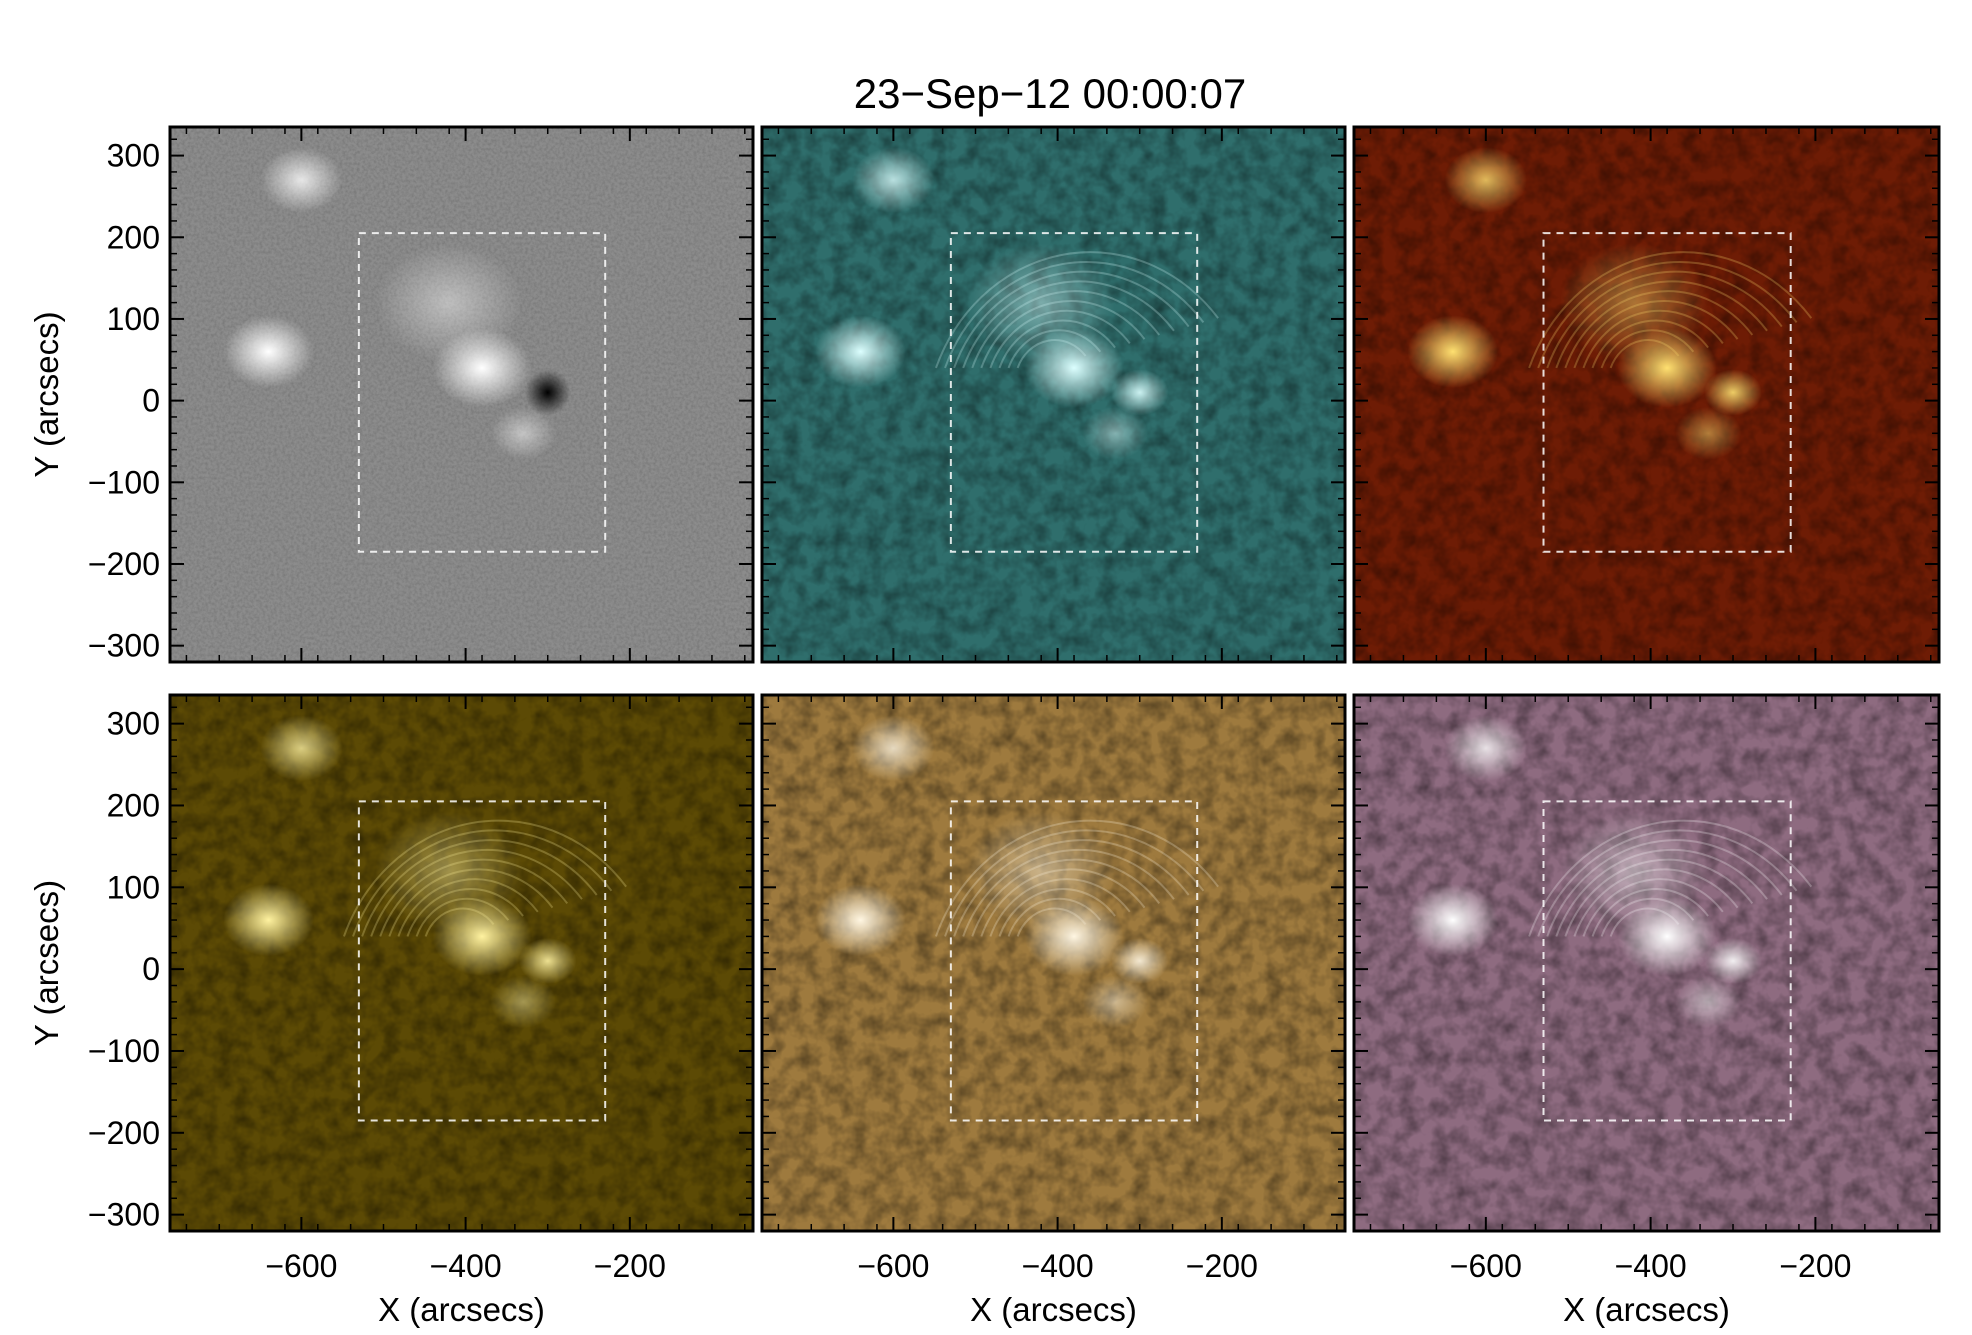  Describe the element at coordinates (547, 392) in the screenshot. I see `dark-feature` at that location.